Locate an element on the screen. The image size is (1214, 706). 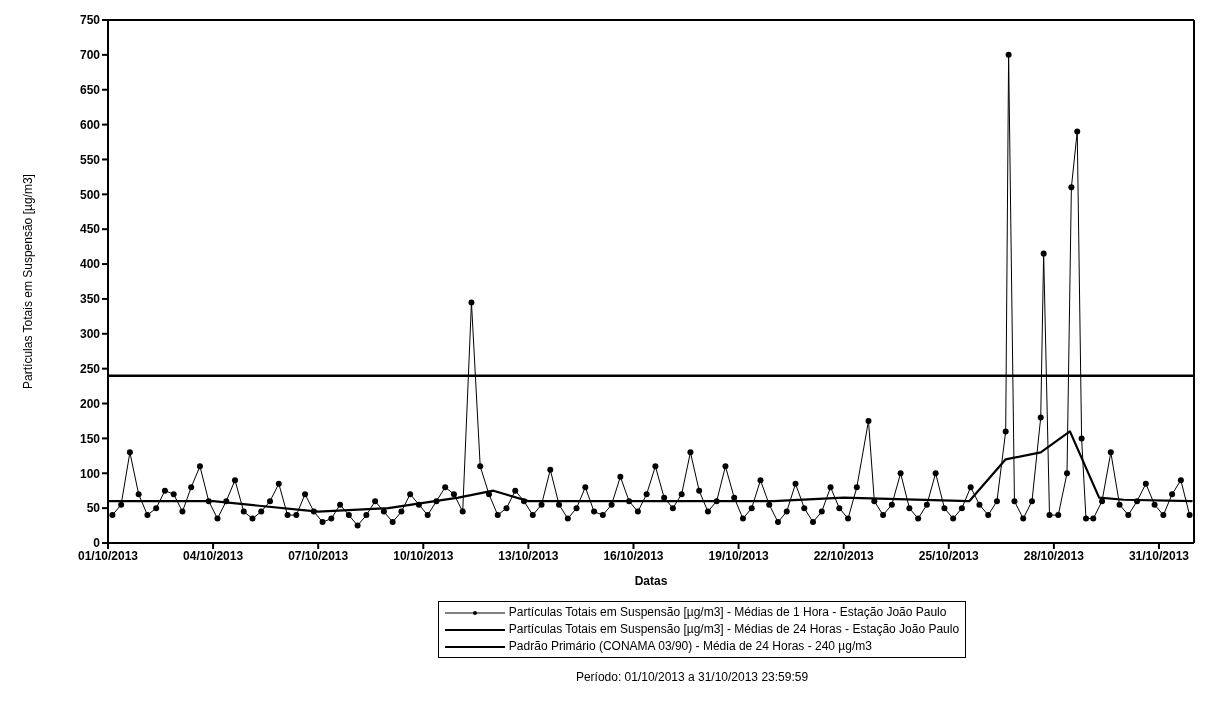
y-tick-label: 450 is located at coordinates (90, 229).